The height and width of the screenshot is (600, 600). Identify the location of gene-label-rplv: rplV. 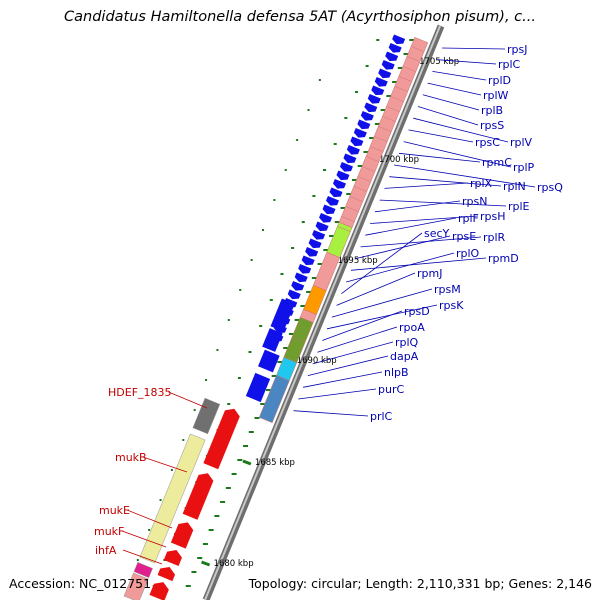
(521, 142).